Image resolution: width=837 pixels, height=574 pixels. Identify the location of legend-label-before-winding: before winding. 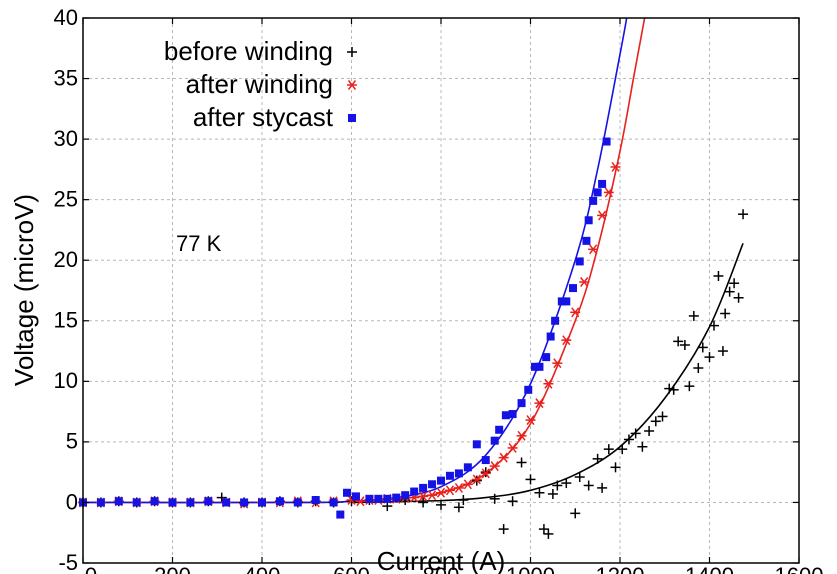
(248, 51).